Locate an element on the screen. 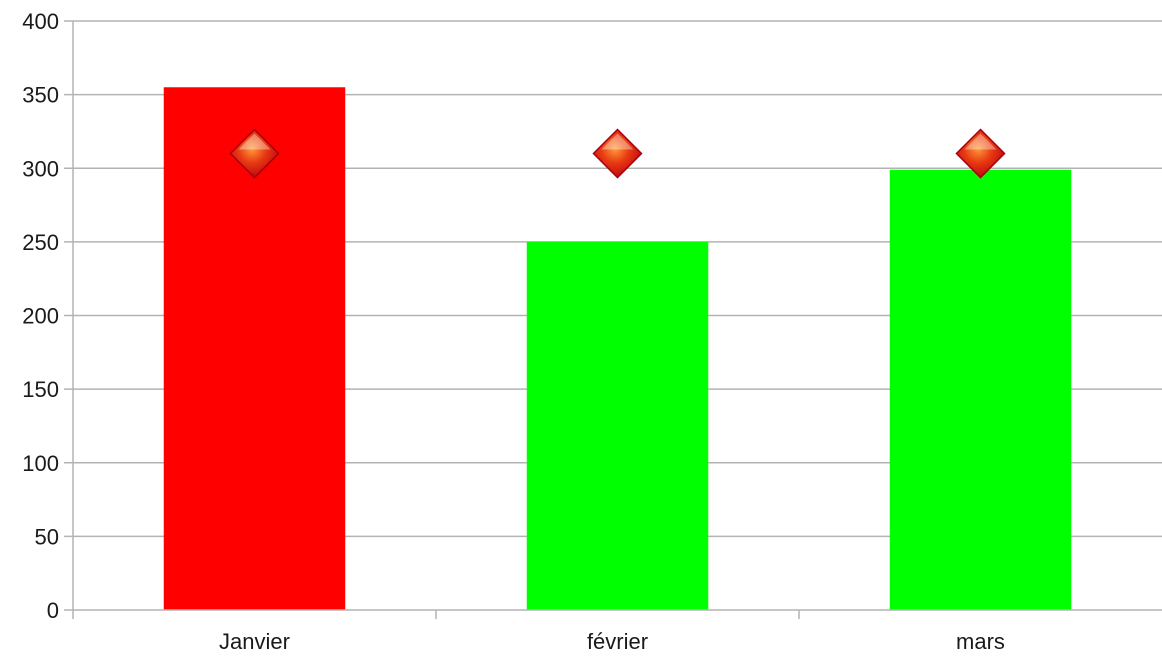 The image size is (1162, 657). y-tick-label: 400 is located at coordinates (40, 21).